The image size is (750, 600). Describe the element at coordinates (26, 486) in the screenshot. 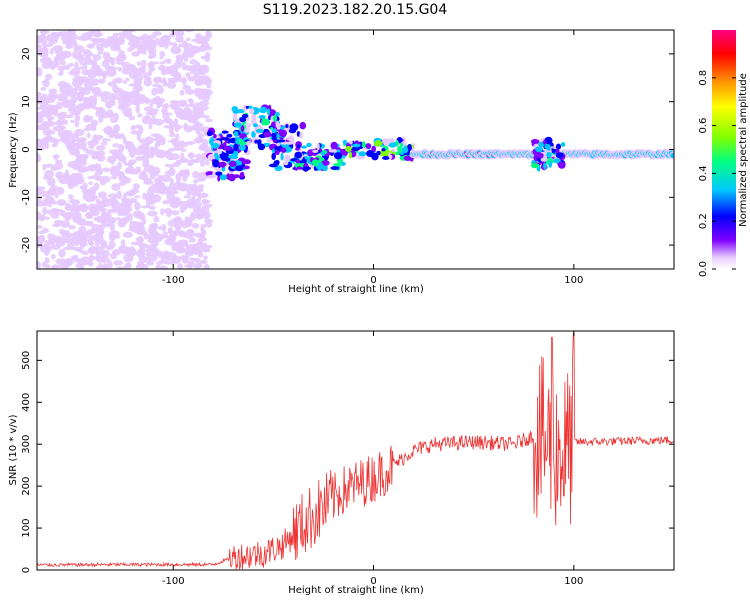

I see `y-tick-label: 200` at that location.